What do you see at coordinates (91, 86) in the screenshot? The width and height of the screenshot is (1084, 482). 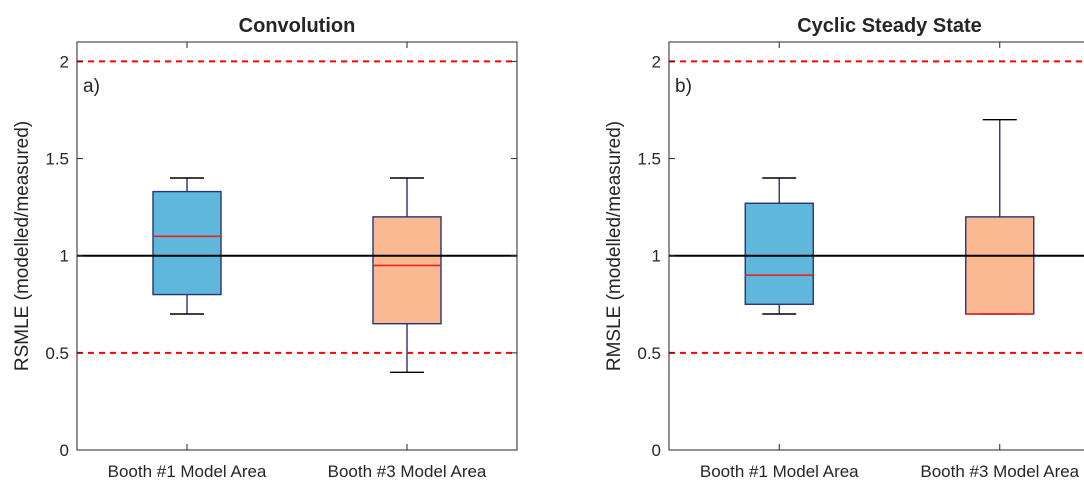 I see `panel-label: a)` at bounding box center [91, 86].